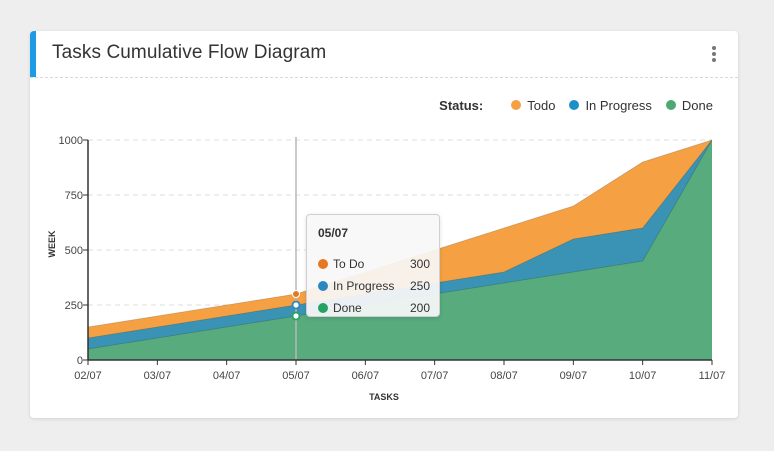 The width and height of the screenshot is (774, 451). I want to click on tooltip-label-todo: To Do, so click(349, 264).